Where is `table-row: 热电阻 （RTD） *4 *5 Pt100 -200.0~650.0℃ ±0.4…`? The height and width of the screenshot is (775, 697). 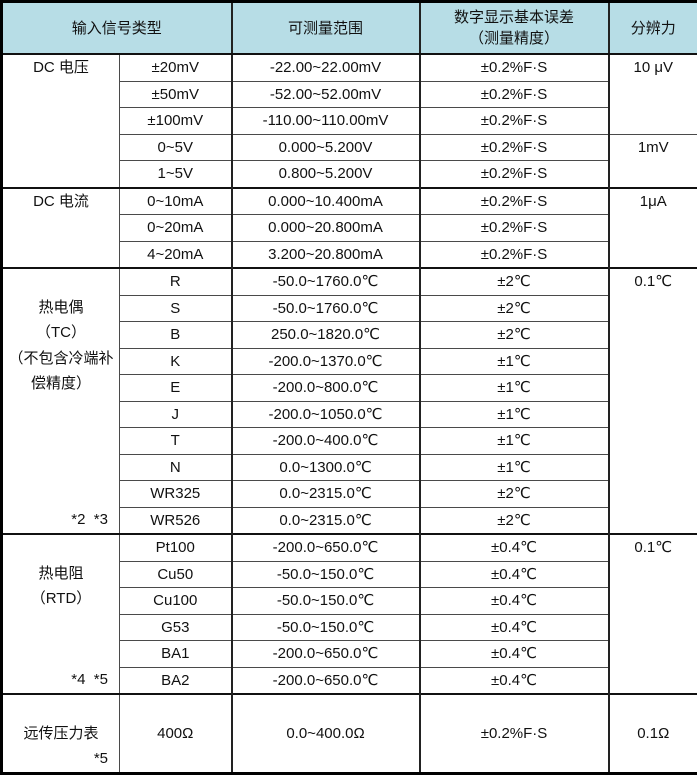
table-row: 热电阻 （RTD） *4 *5 Pt100 -200.0~650.0℃ ±0.4… is located at coordinates (349, 547).